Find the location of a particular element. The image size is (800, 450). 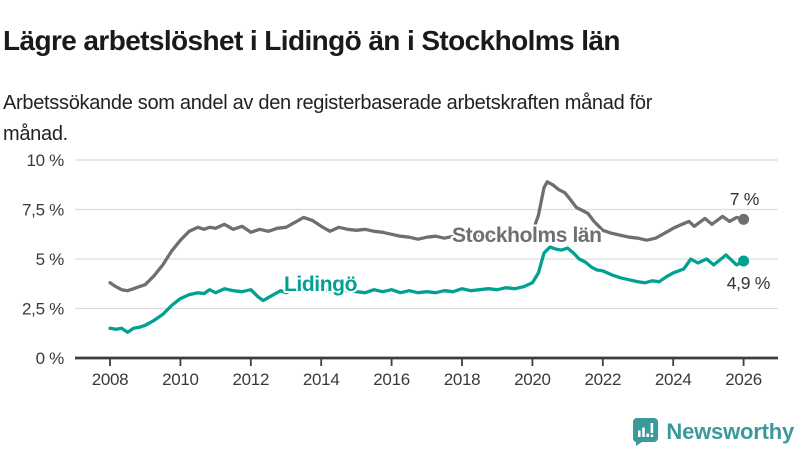

x-tick-label: 2014 is located at coordinates (321, 379).